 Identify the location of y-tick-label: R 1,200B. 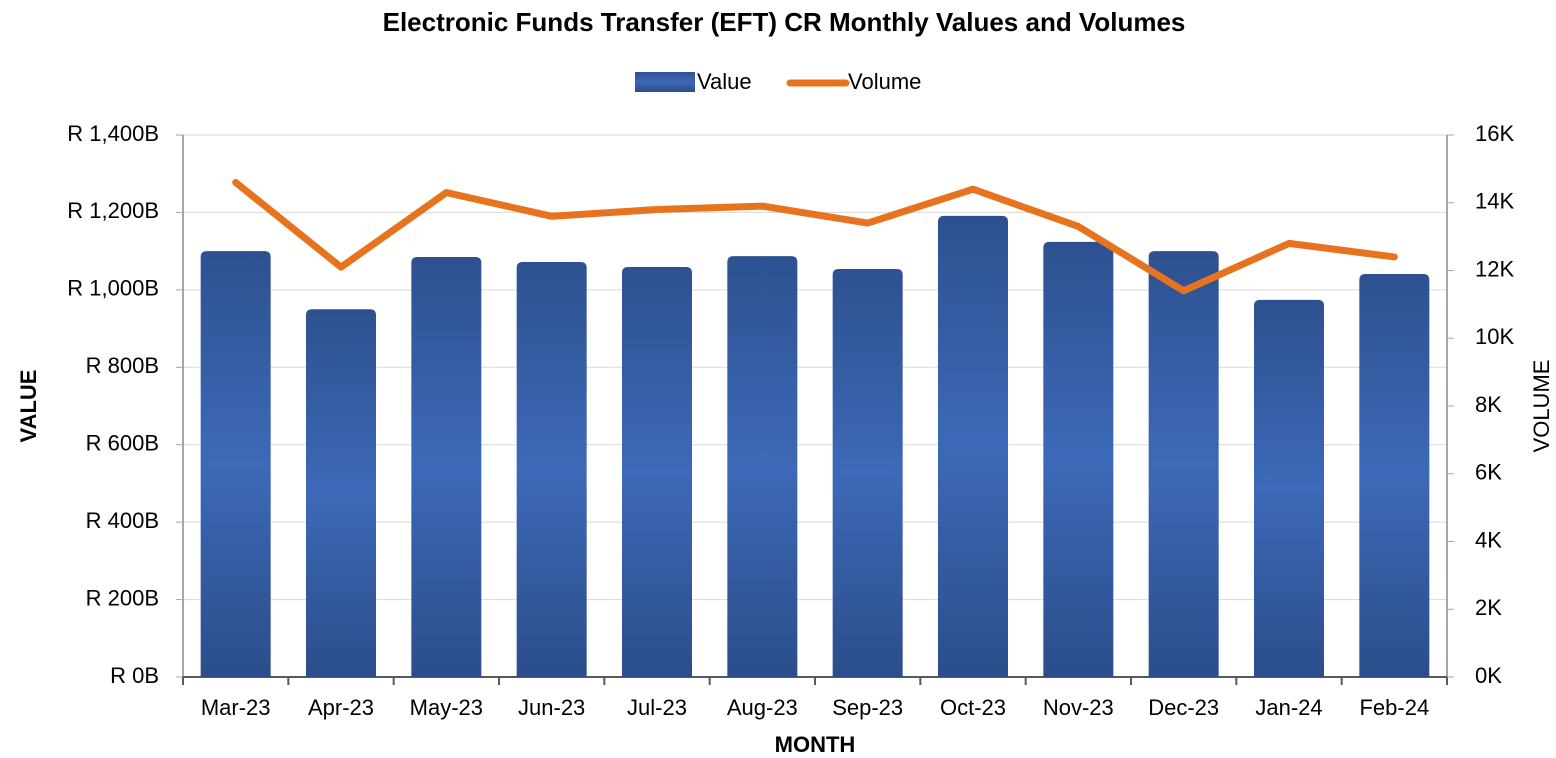
(113, 210).